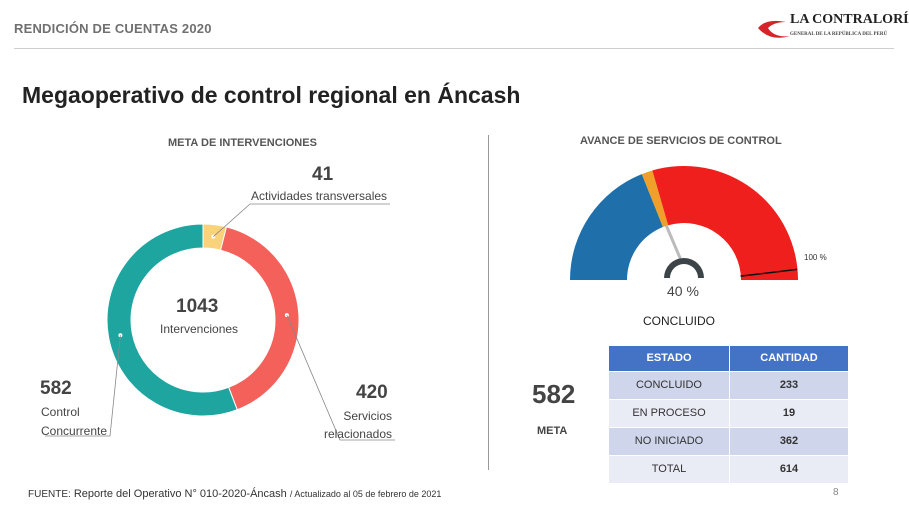  I want to click on gauge-chart, so click(684, 223).